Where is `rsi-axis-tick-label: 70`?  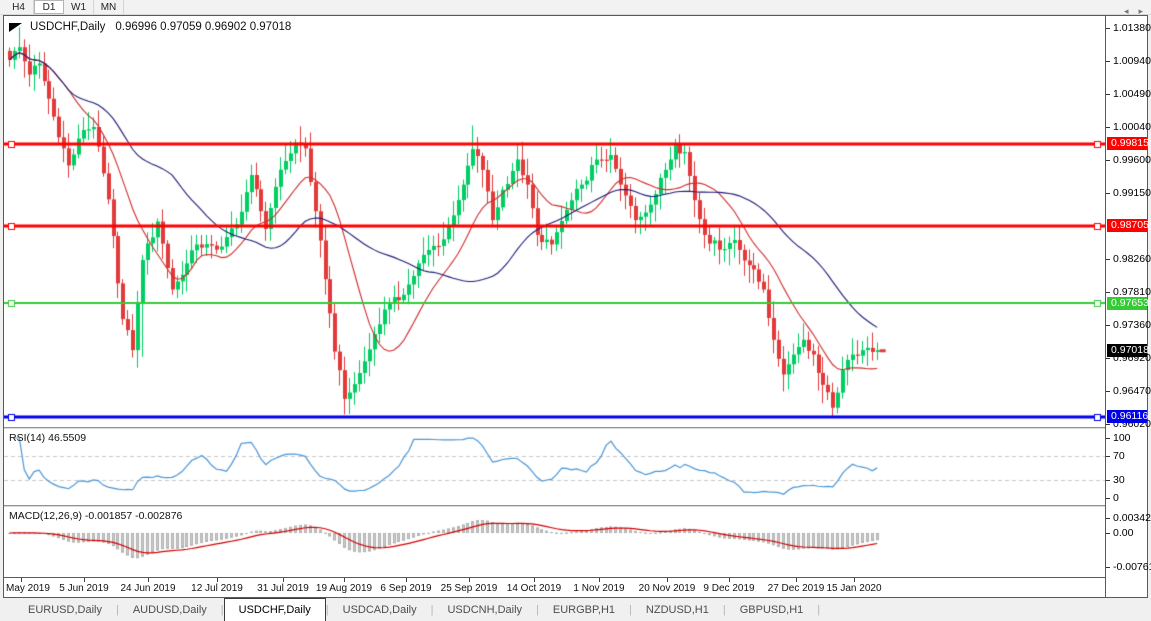
rsi-axis-tick-label: 70 is located at coordinates (1119, 456).